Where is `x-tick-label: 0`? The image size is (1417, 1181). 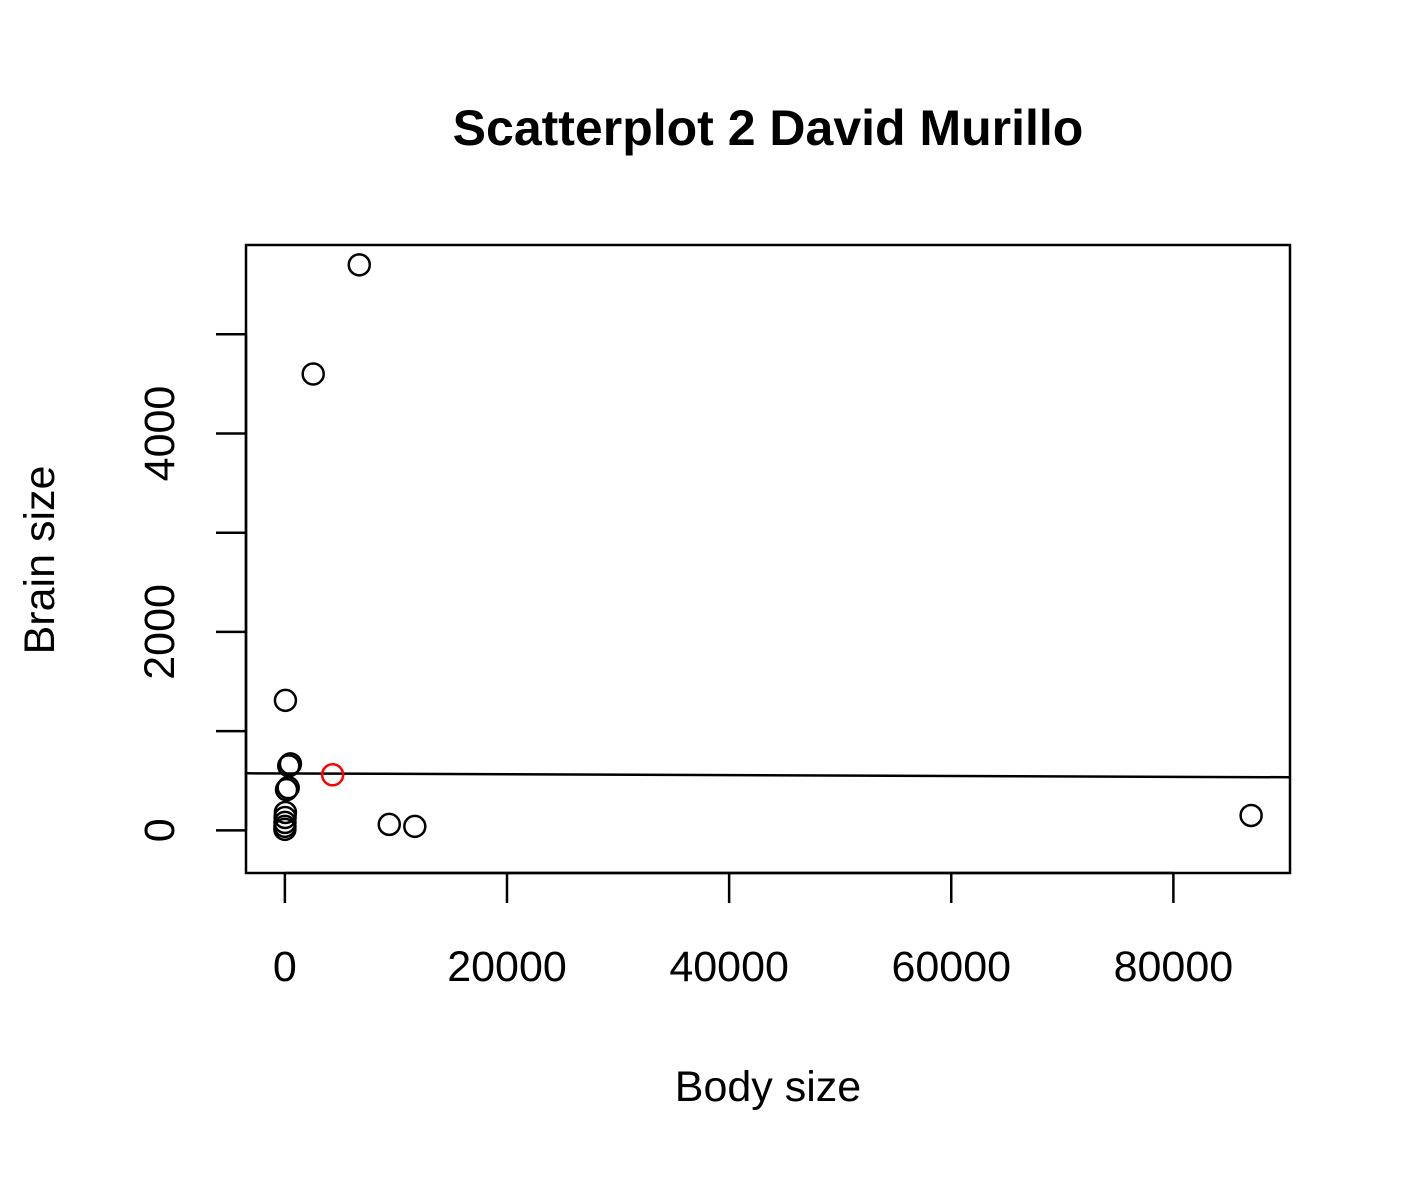 x-tick-label: 0 is located at coordinates (285, 967).